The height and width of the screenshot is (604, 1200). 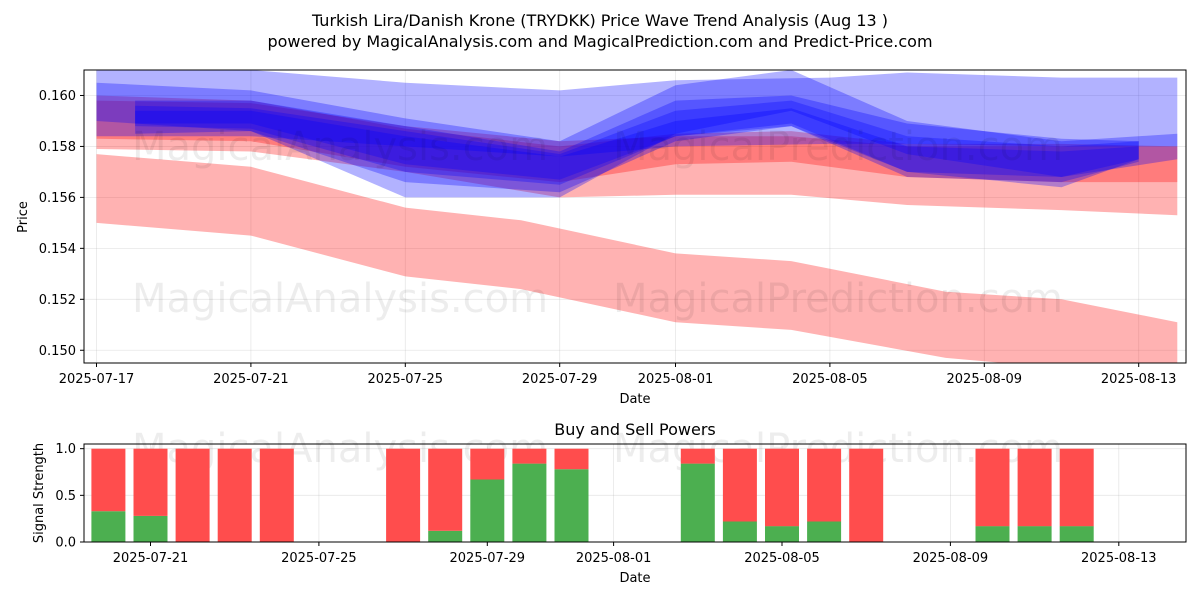 What do you see at coordinates (830, 379) in the screenshot?
I see `top-x-tick-label: 2025-08-05` at bounding box center [830, 379].